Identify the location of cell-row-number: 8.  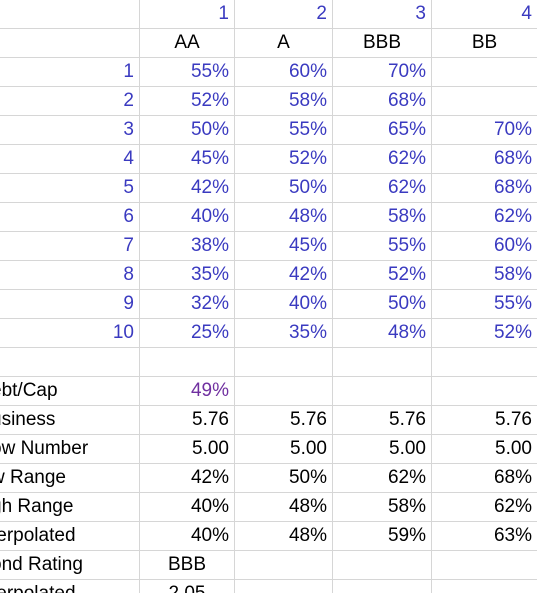
(70, 275).